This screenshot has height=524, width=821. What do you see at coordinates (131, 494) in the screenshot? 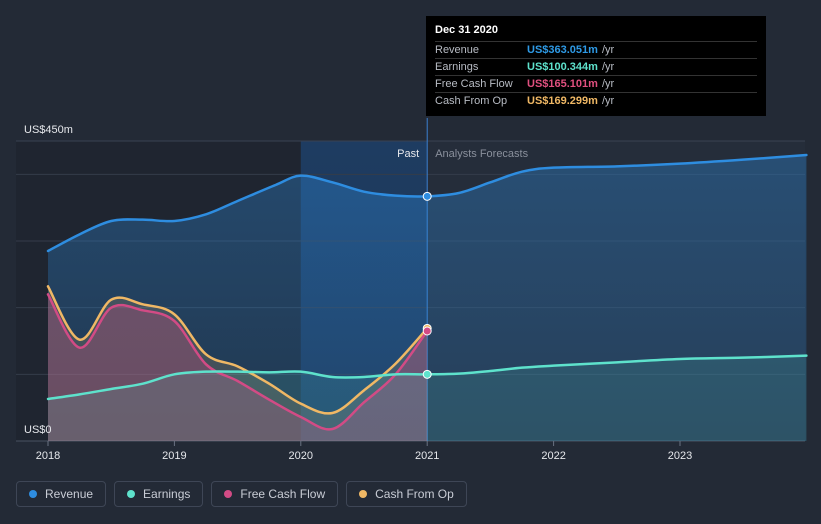
I see `earnings-dot-icon` at bounding box center [131, 494].